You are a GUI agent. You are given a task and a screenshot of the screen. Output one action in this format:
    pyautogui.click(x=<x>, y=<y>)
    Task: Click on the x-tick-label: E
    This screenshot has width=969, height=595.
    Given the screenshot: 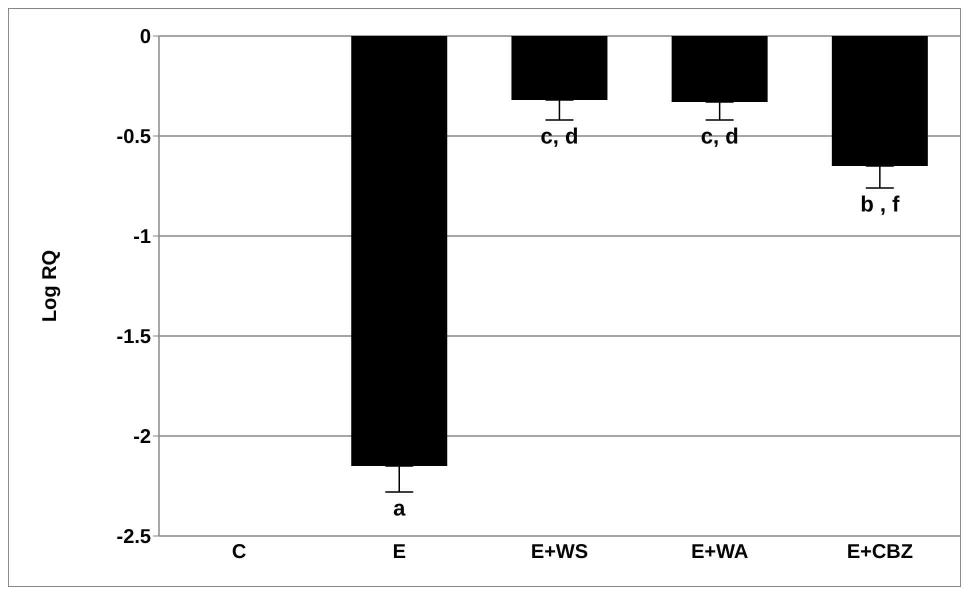 What is the action you would take?
    pyautogui.click(x=399, y=552)
    